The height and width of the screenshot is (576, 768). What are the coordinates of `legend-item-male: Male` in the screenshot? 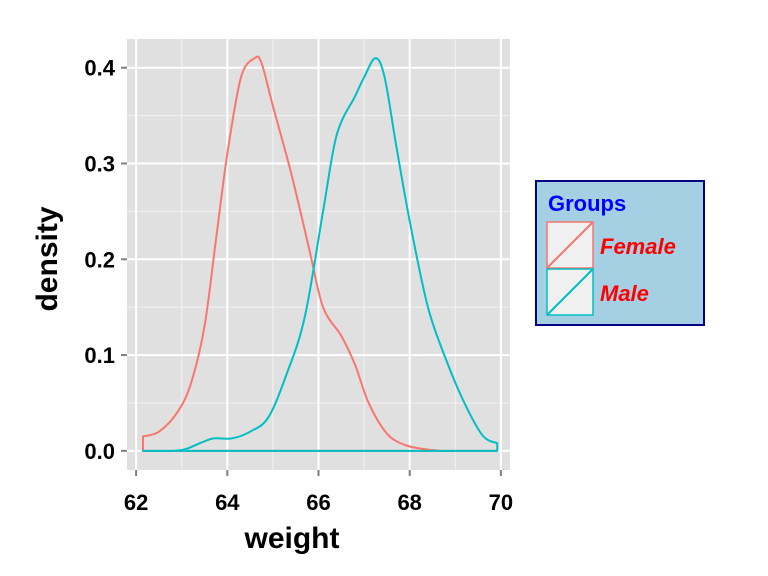 It's located at (597, 292).